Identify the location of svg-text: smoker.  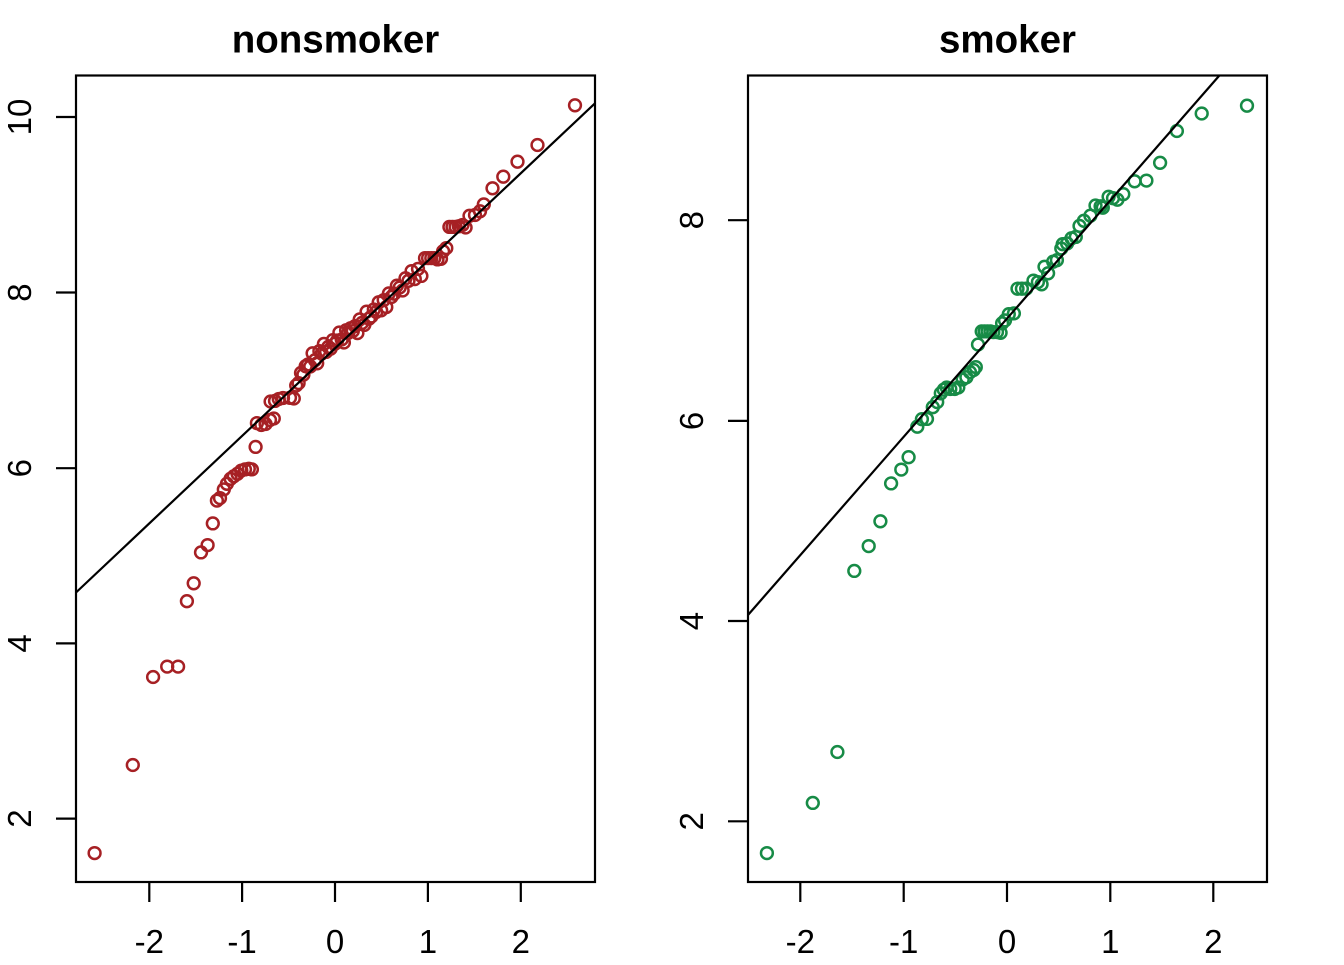
(1007, 40).